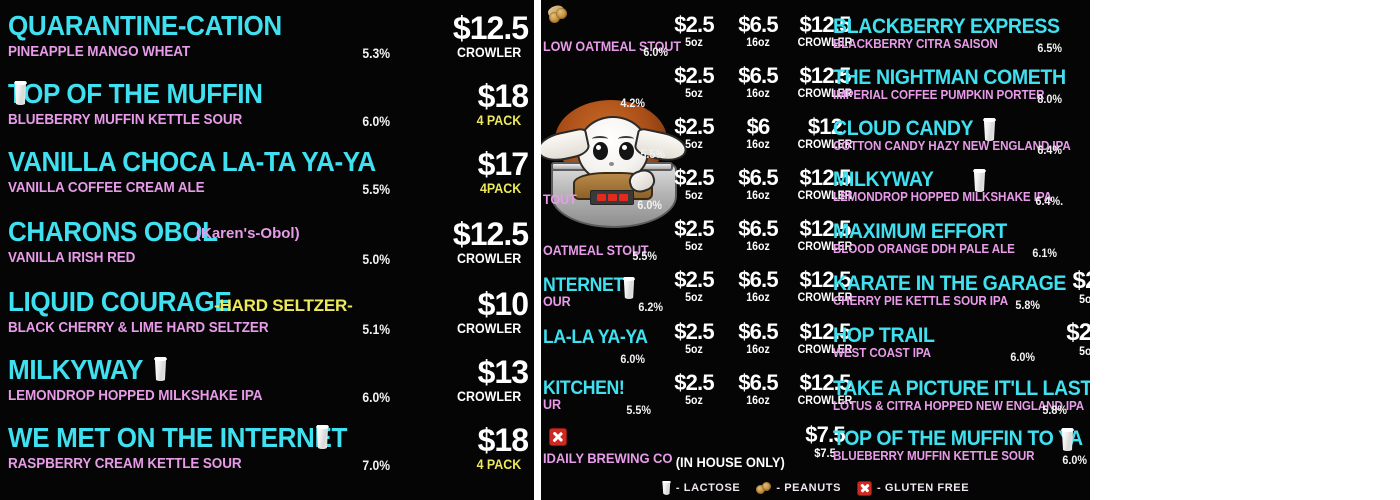 This screenshot has width=1400, height=500. I want to click on guest-price: $7.5, so click(825, 434).